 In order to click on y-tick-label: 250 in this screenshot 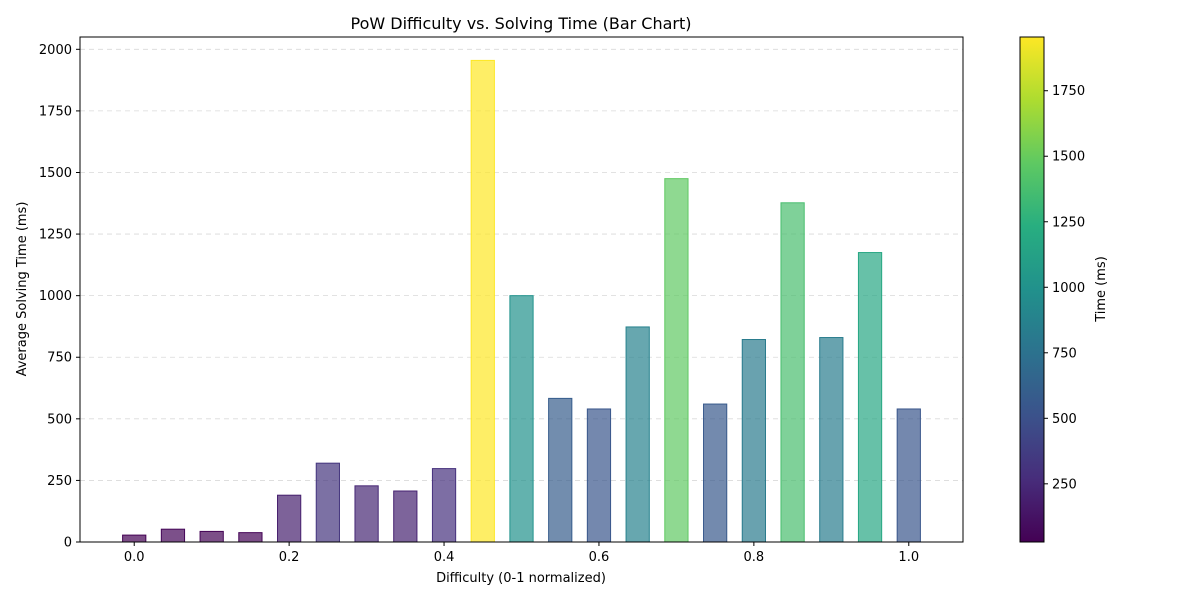, I will do `click(59, 481)`.